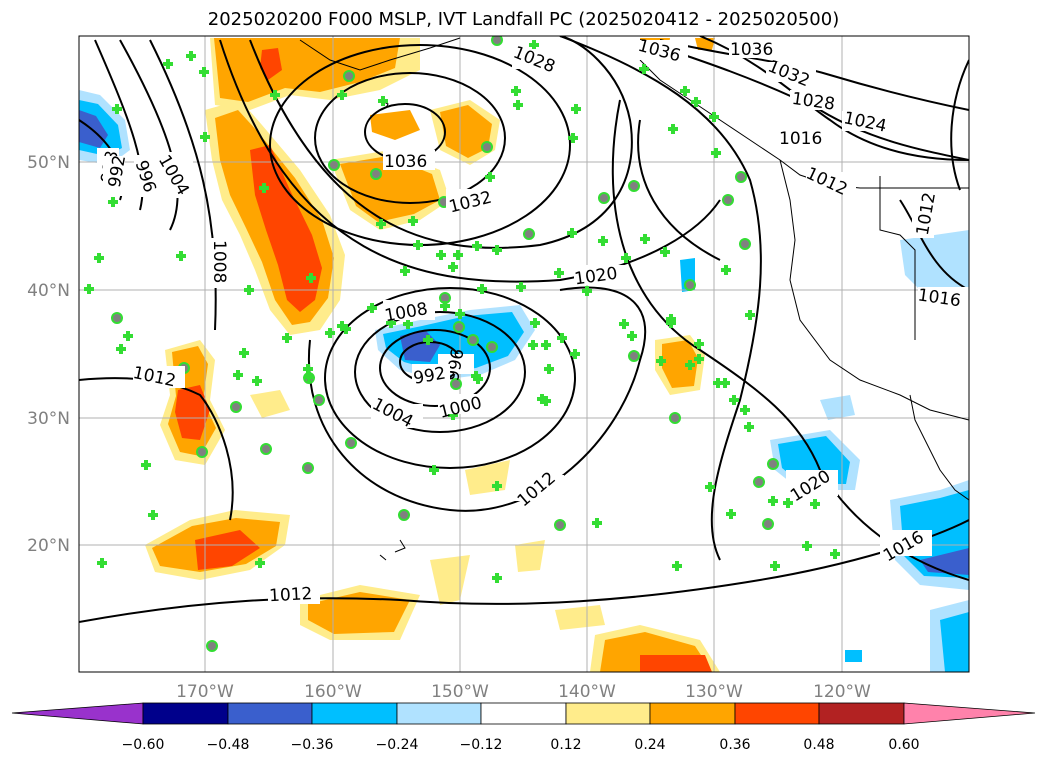 The height and width of the screenshot is (765, 1047). What do you see at coordinates (397, 745) in the screenshot?
I see `colorbar-tick-label: −0.24` at bounding box center [397, 745].